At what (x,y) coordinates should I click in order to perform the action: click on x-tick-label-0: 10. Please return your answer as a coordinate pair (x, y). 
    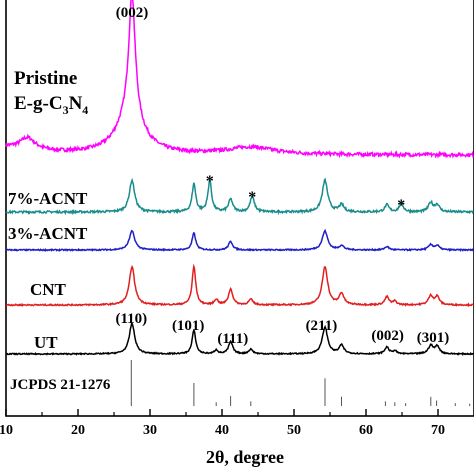
    Looking at the image, I should click on (6, 430).